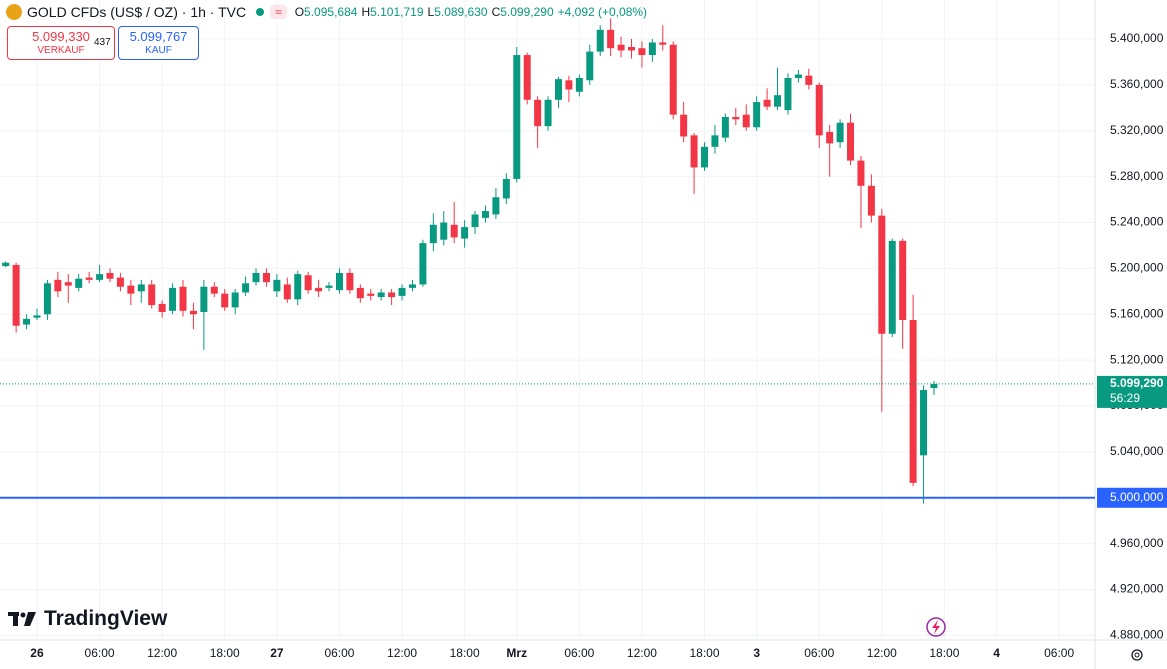  I want to click on buy-button: 5.099,767 KAUF, so click(158, 43).